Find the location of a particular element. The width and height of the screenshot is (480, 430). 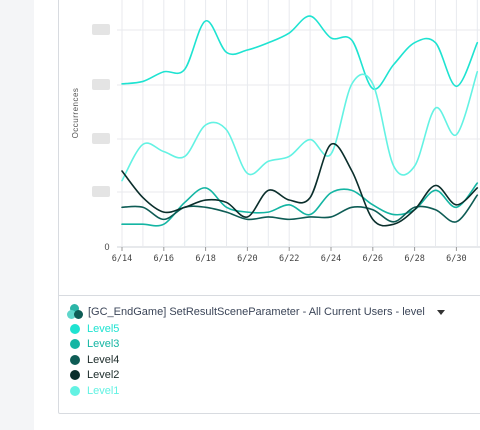

x-tick-label: 6/22 is located at coordinates (289, 259).